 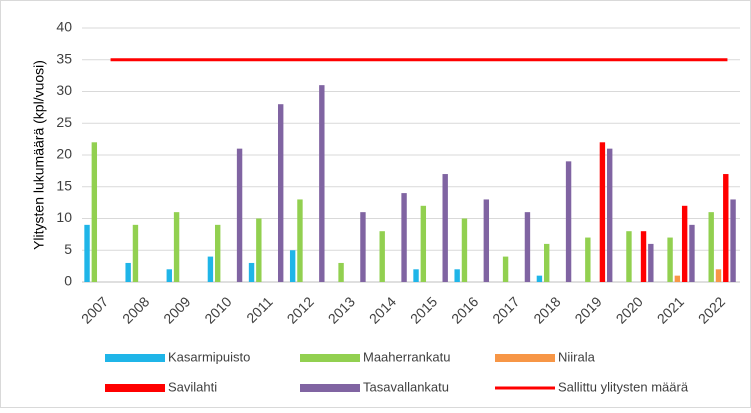 I want to click on y-tick-label: 35, so click(x=64, y=58).